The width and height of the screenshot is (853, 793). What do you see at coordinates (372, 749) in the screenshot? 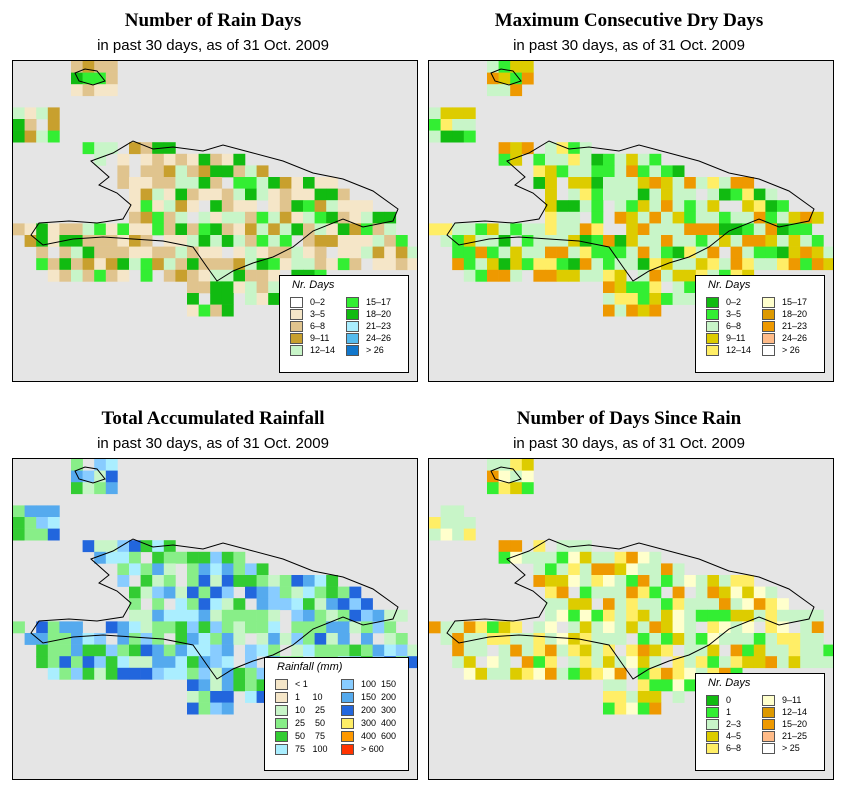
I see `legend-label: > 600` at bounding box center [372, 749].